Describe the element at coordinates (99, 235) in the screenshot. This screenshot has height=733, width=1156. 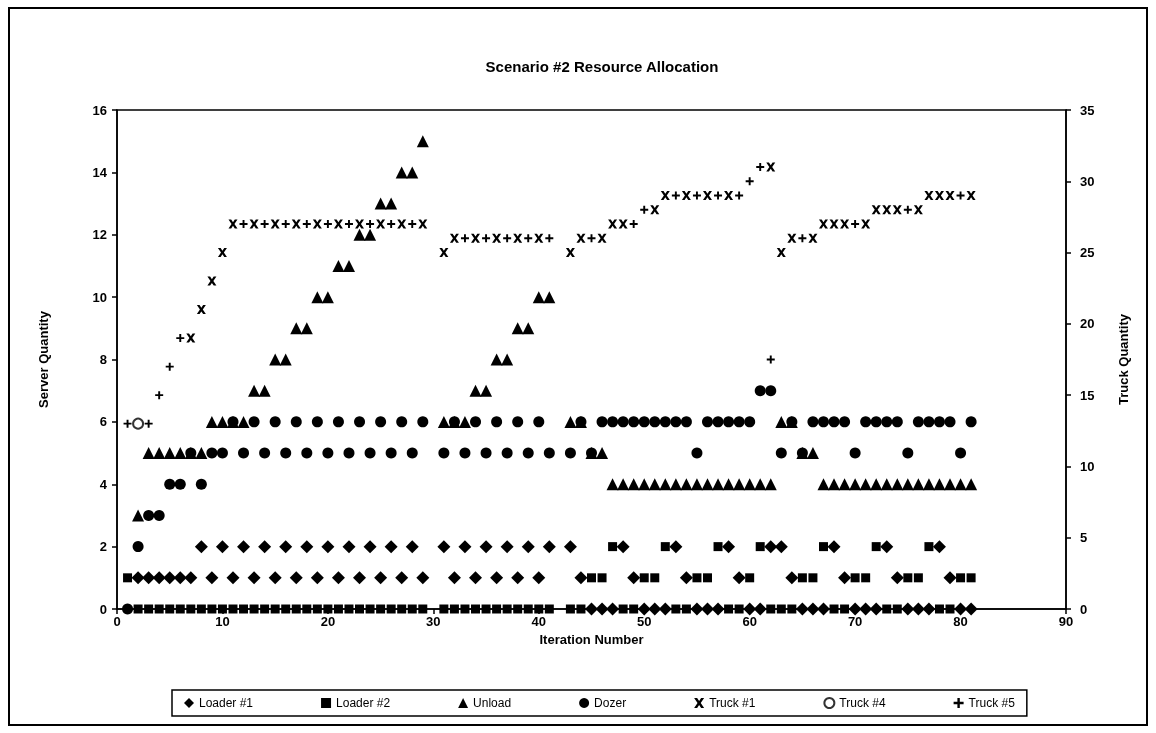
I see `y-tick-label: 12` at that location.